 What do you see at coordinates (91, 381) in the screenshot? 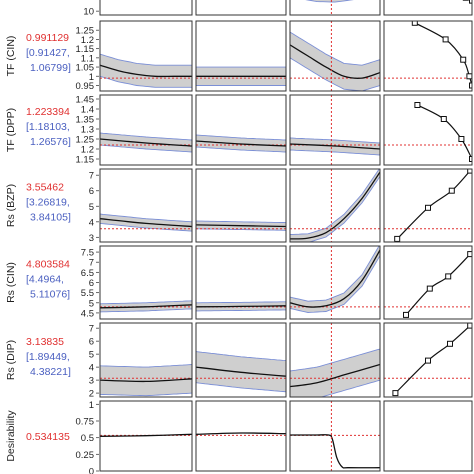
I see `ytick-rs-dip: 3` at bounding box center [91, 381].